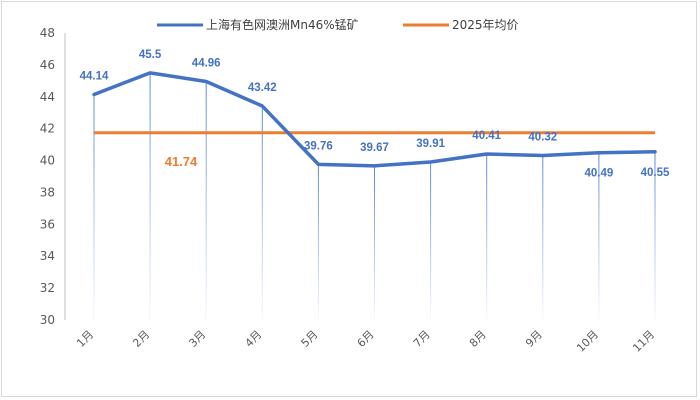 Image resolution: width=700 pixels, height=400 pixels. Describe the element at coordinates (430, 144) in the screenshot. I see `data-label: 39.91` at that location.